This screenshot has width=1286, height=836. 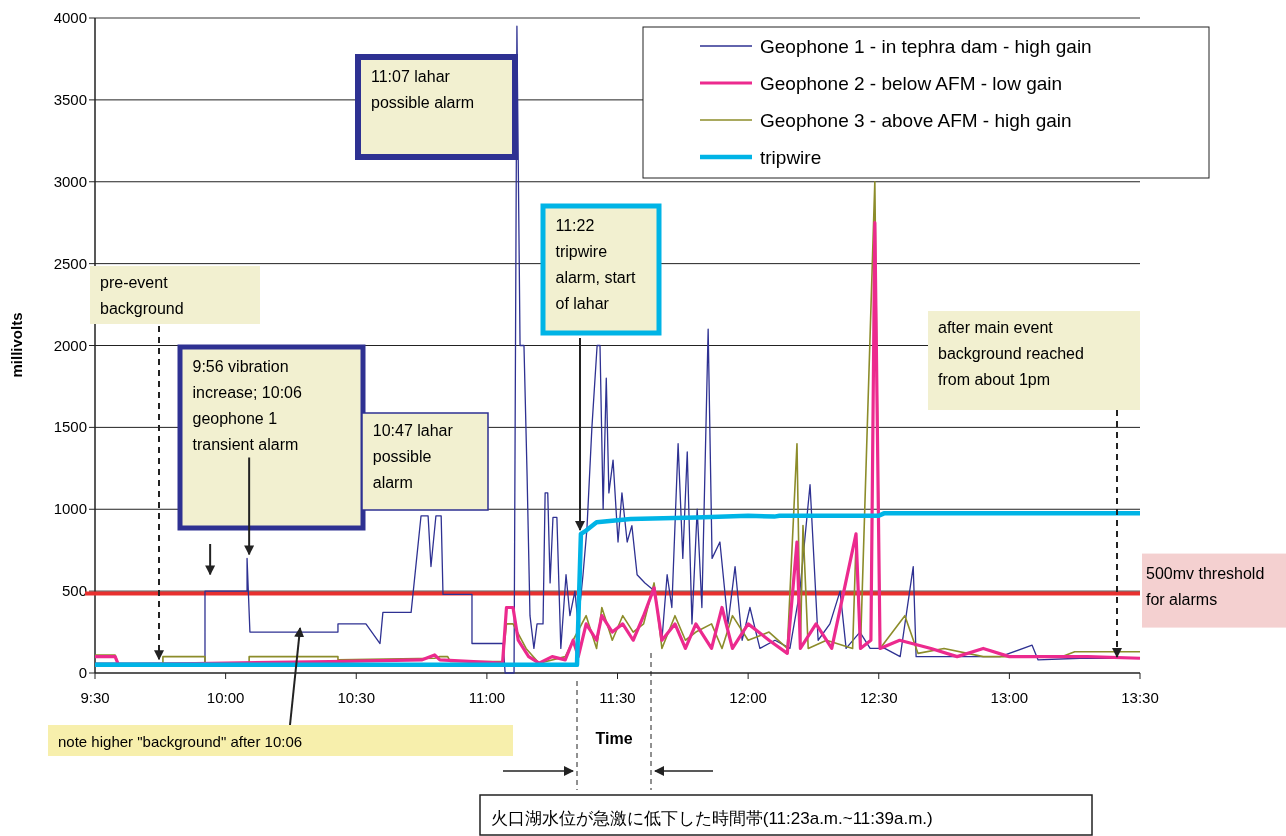 What do you see at coordinates (70, 17) in the screenshot?
I see `y-tick-label: 4000` at bounding box center [70, 17].